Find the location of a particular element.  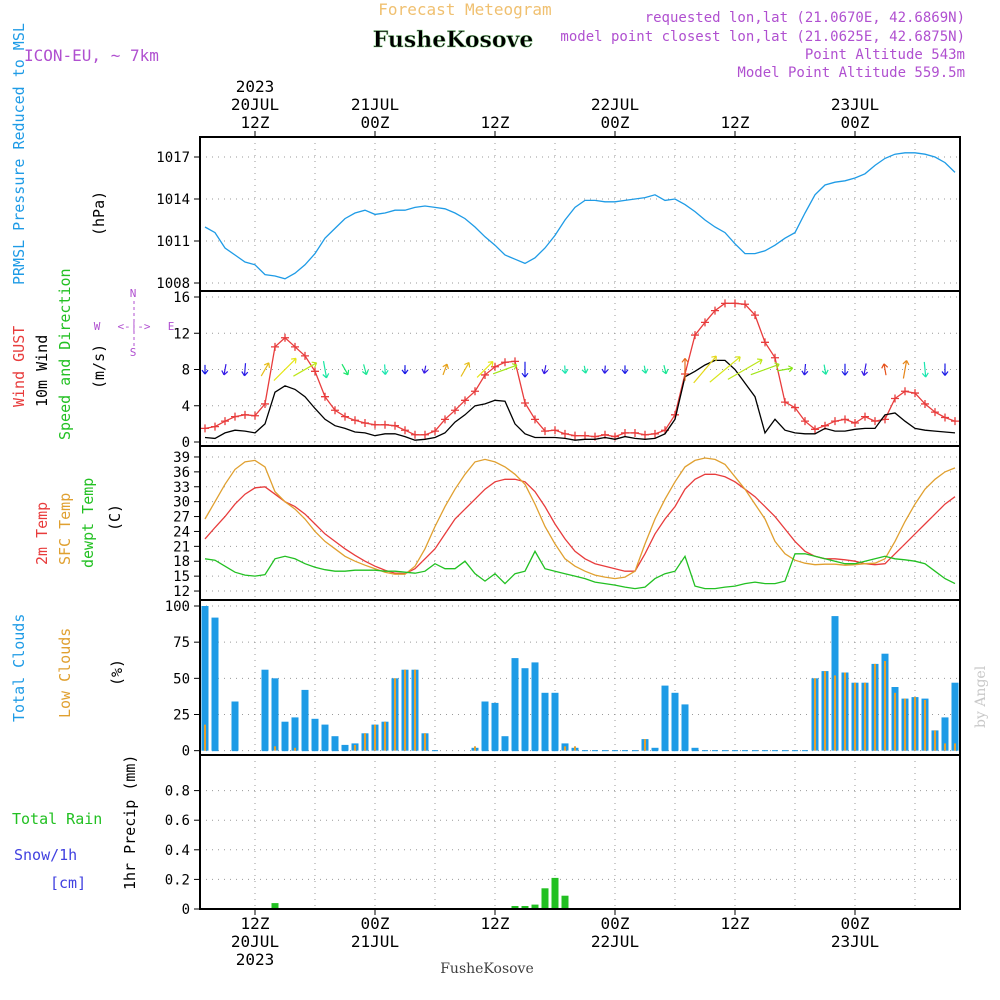

time-label-top: 20JUL is located at coordinates (255, 104).